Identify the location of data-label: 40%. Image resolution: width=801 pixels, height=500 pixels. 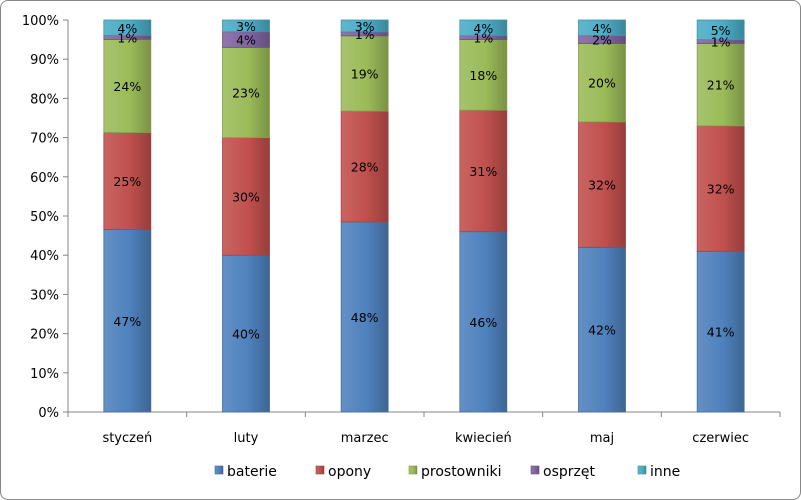
(246, 334).